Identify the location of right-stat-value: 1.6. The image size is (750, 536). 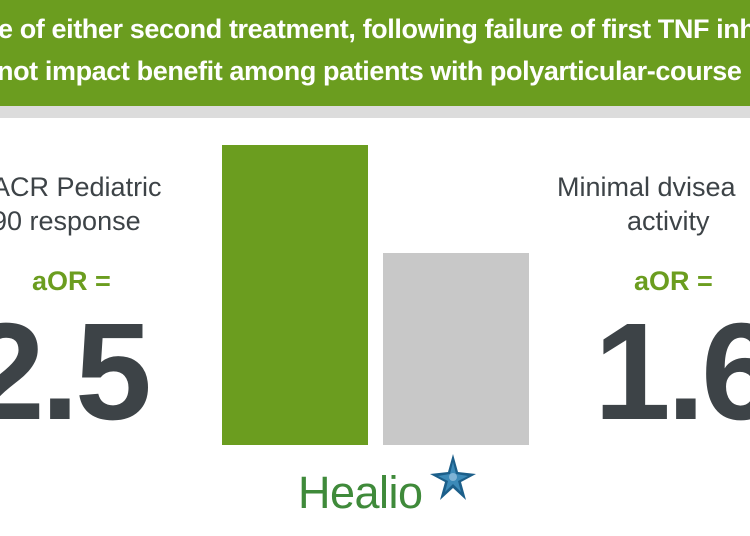
(672, 372).